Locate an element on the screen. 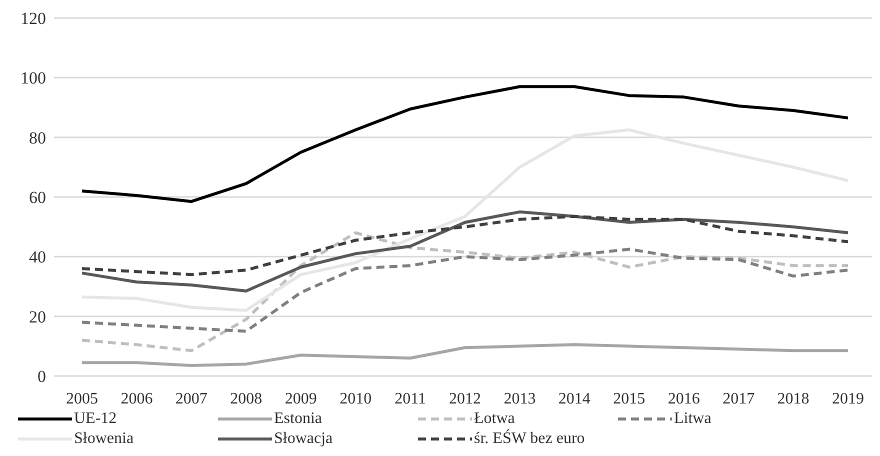 The height and width of the screenshot is (456, 880). x-tick-label: 2016 is located at coordinates (684, 399).